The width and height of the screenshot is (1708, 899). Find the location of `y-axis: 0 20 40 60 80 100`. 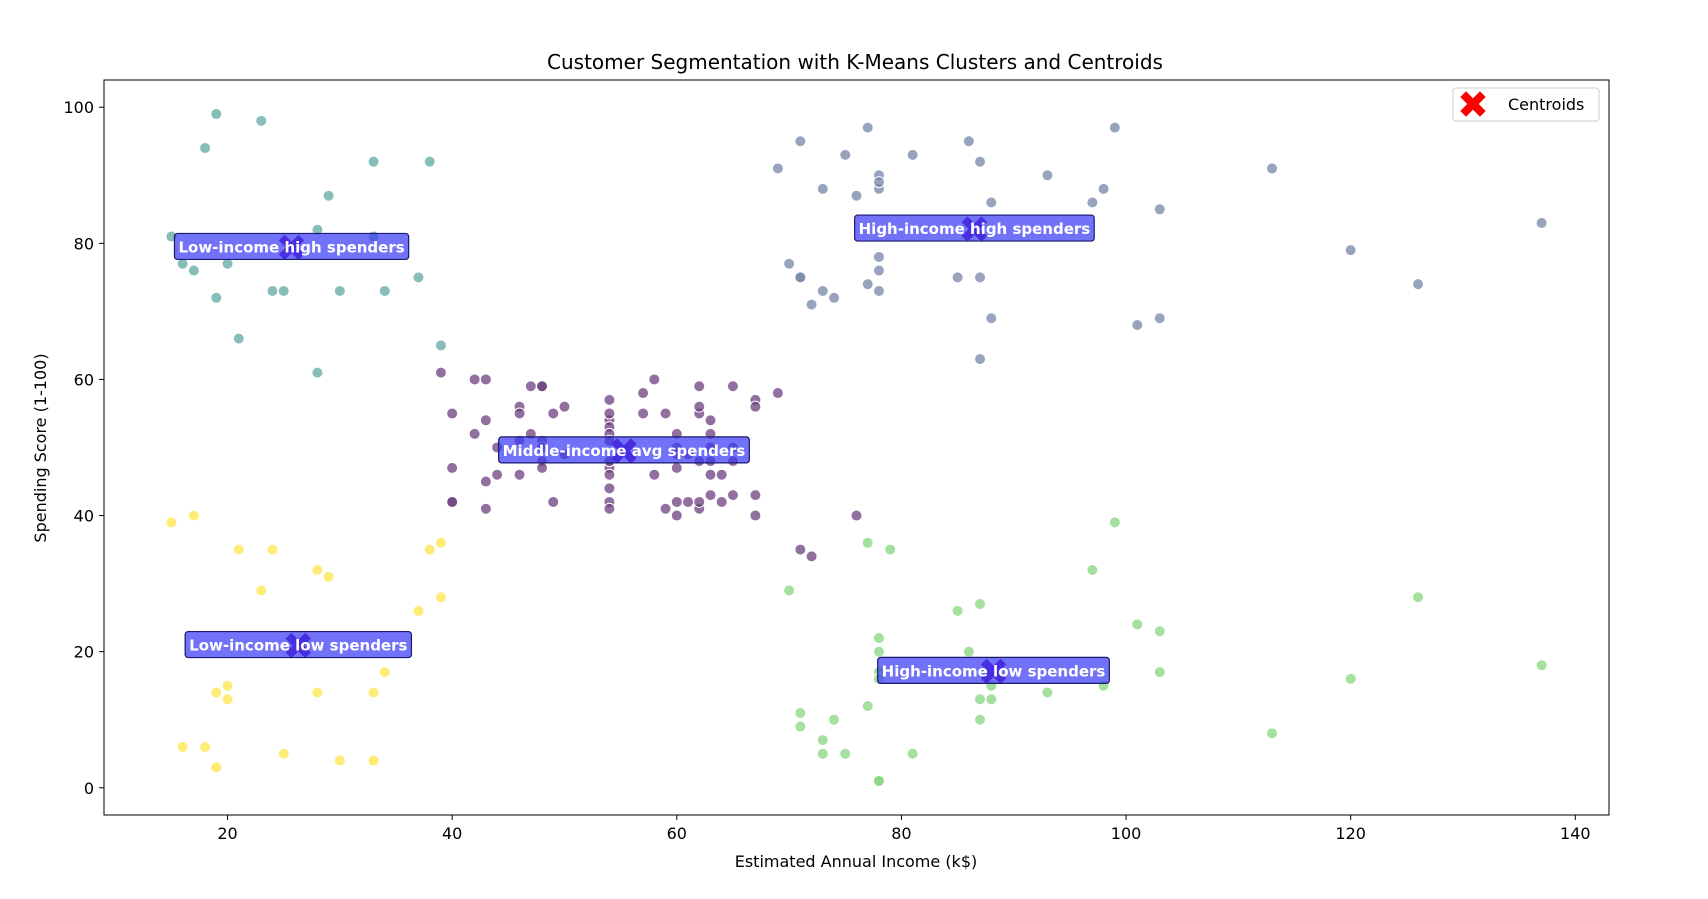

y-axis: 0 20 40 60 80 100 is located at coordinates (83, 448).